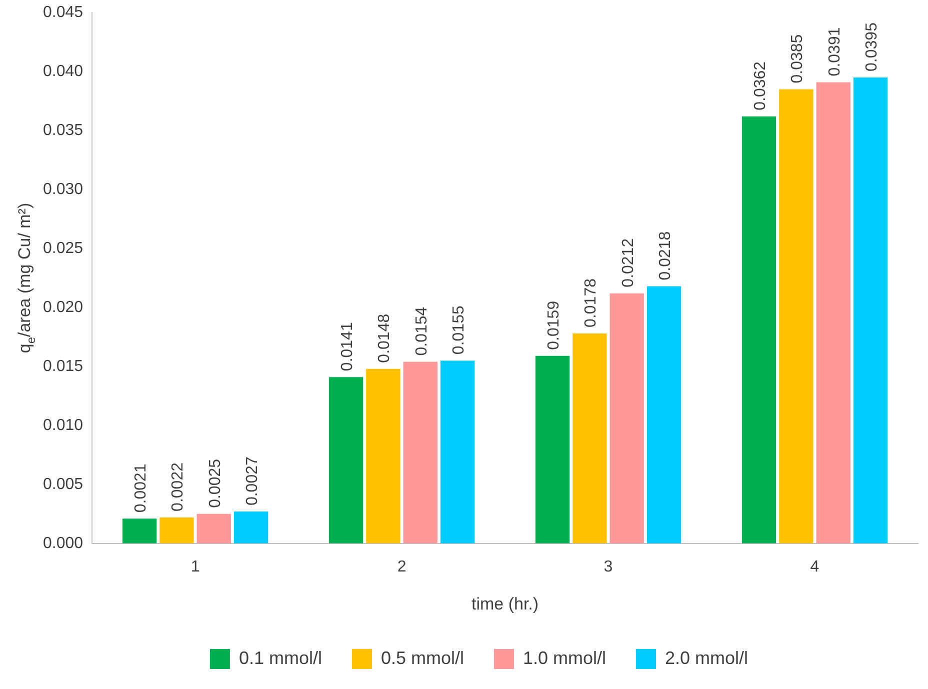 Image resolution: width=928 pixels, height=689 pixels. Describe the element at coordinates (63, 543) in the screenshot. I see `y-tick-label: 0.000` at that location.